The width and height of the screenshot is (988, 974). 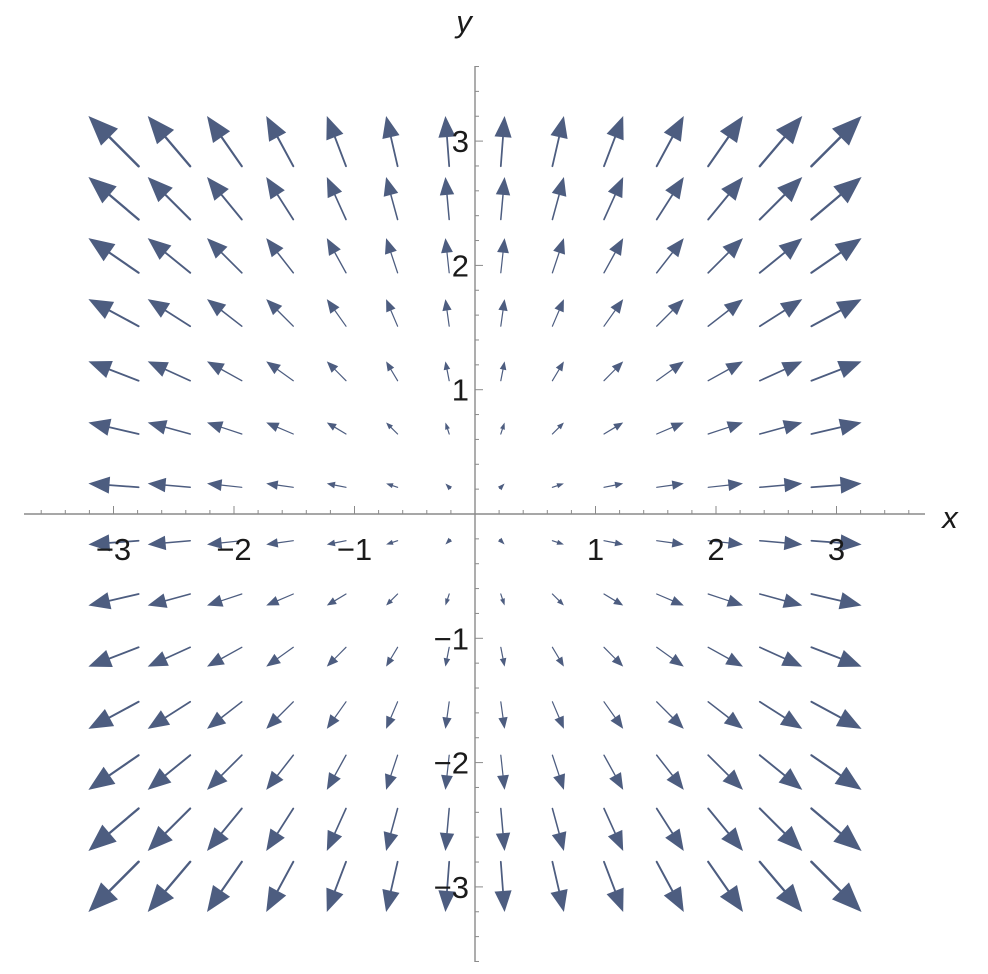 I want to click on x-axis-minor-ticks, so click(x=475, y=510).